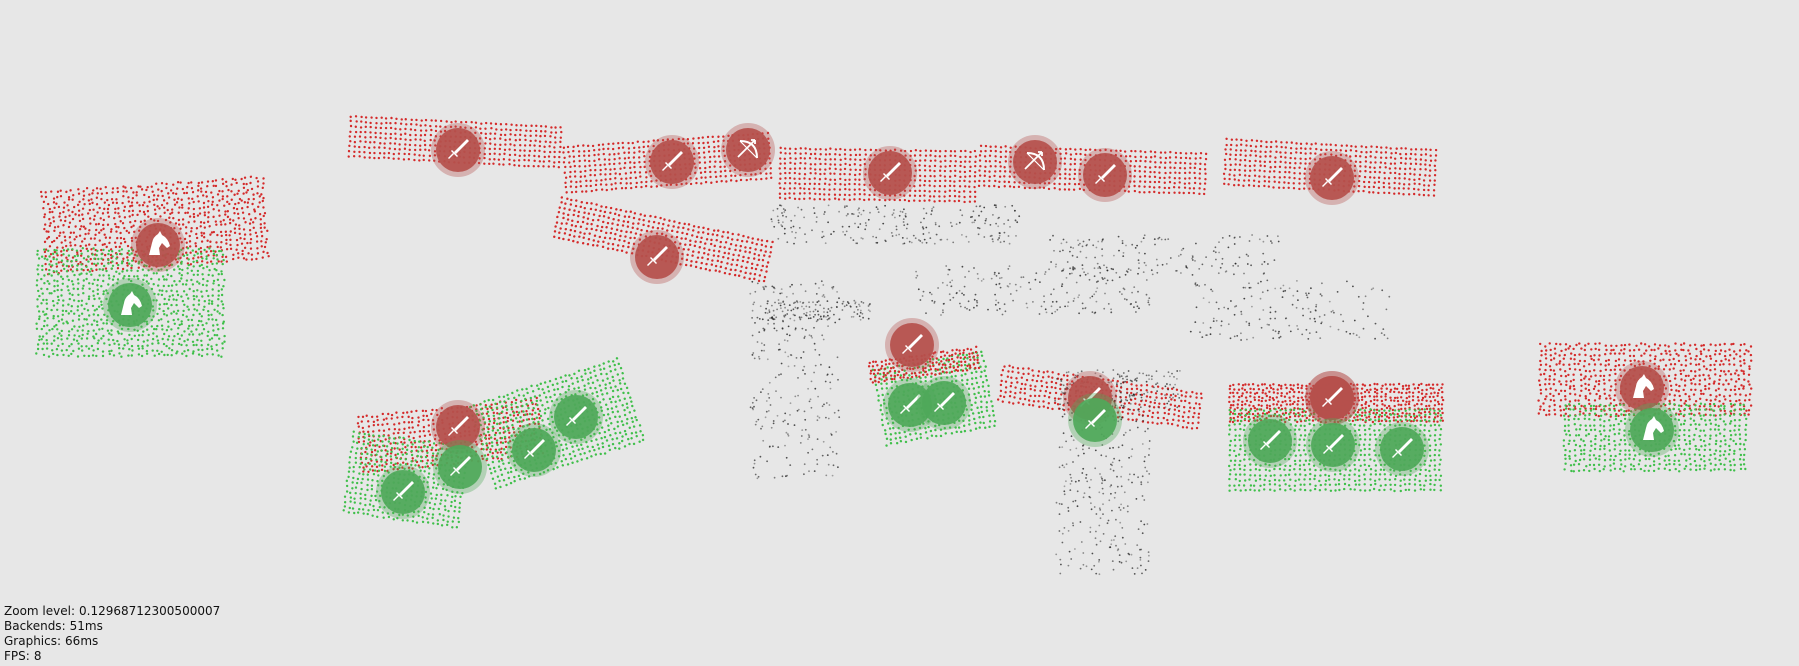 The width and height of the screenshot is (1799, 666). What do you see at coordinates (51, 641) in the screenshot?
I see `graphics-readout: Graphics: 66ms` at bounding box center [51, 641].